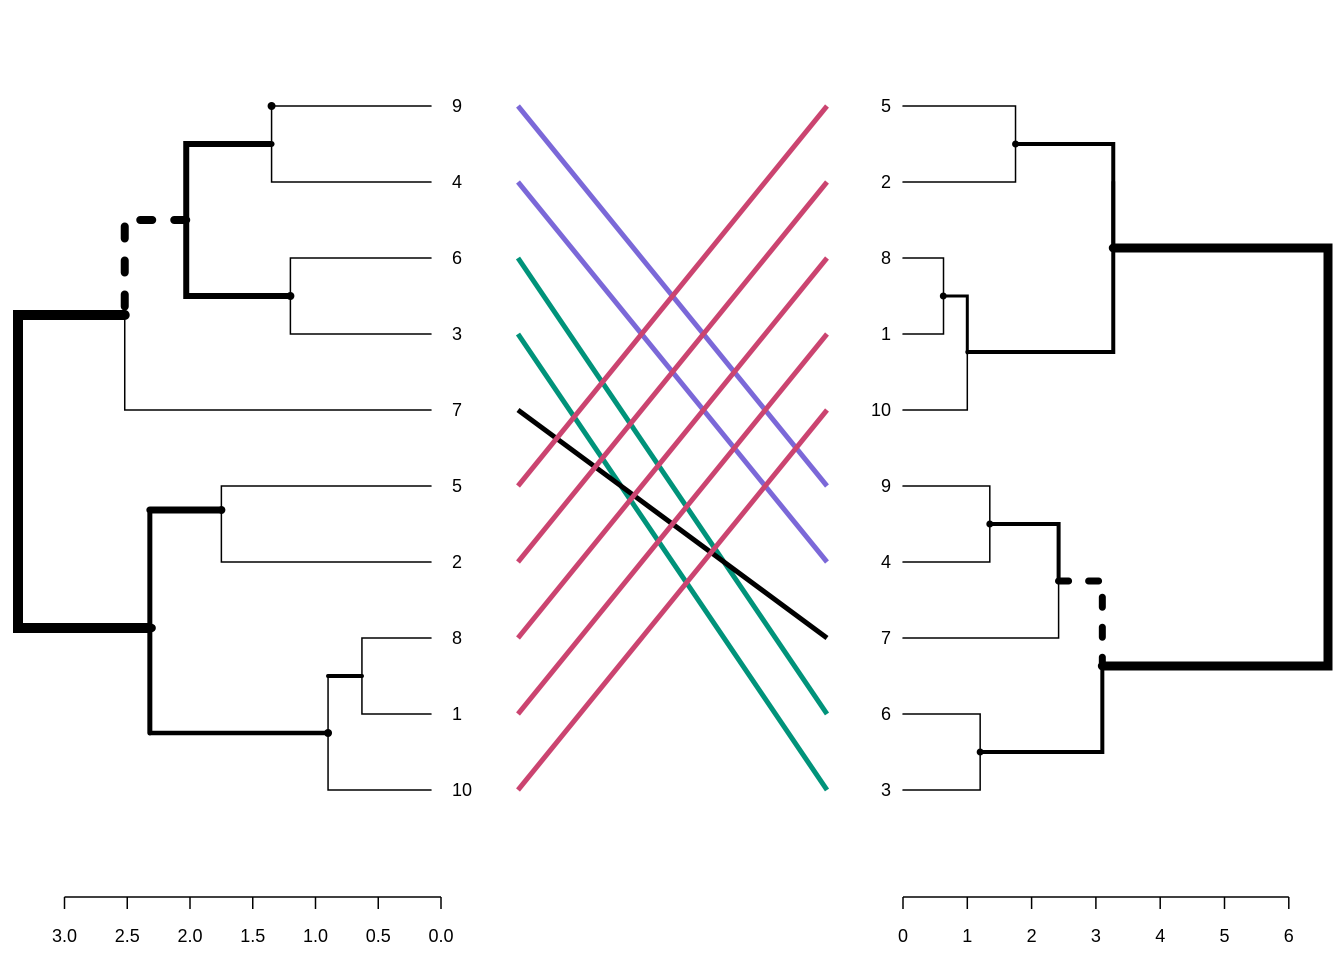  I want to click on left-axis-tick-label: 0.5, so click(378, 936).